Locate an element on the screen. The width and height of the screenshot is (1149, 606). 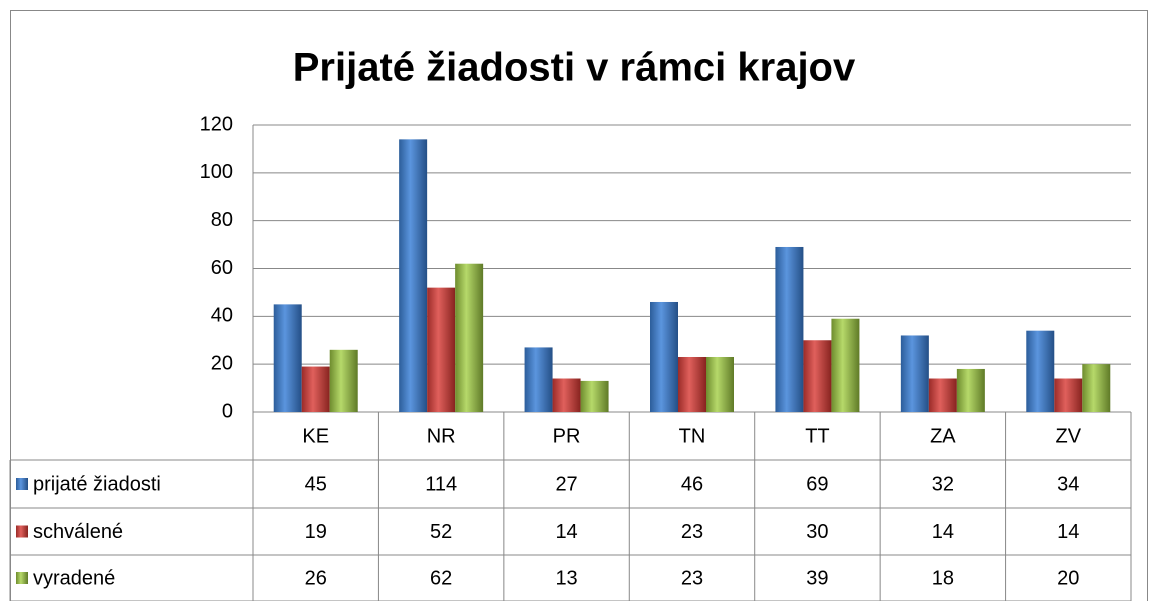
table-value: 18 is located at coordinates (943, 578).